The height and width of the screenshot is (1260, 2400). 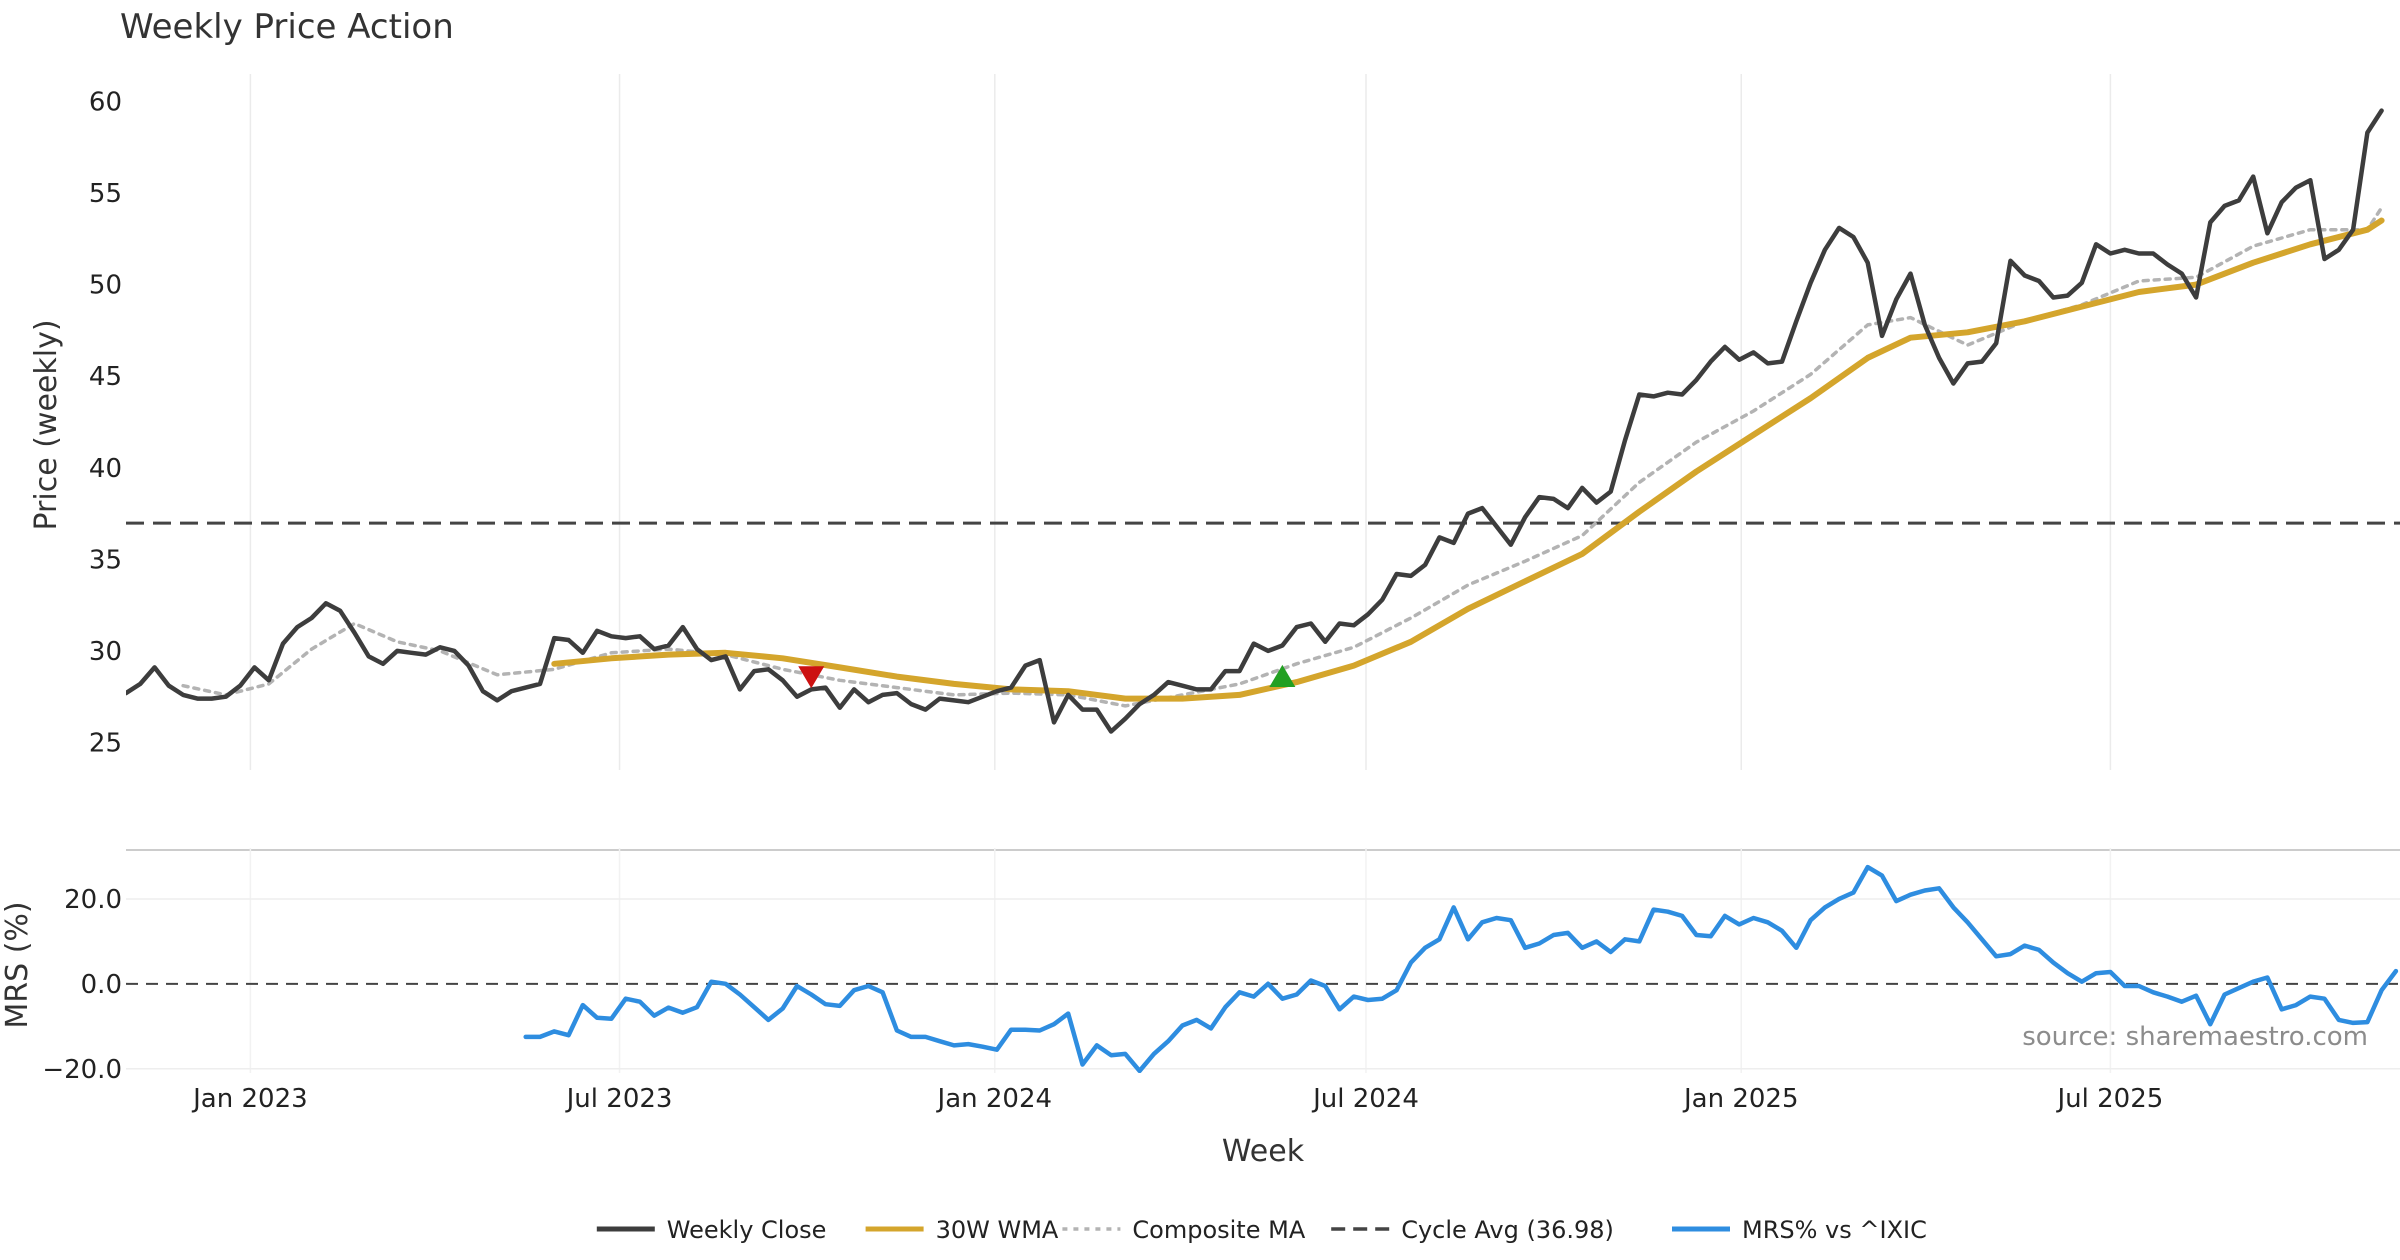 I want to click on mrs-y-tick-label: 20.0, so click(x=93, y=900).